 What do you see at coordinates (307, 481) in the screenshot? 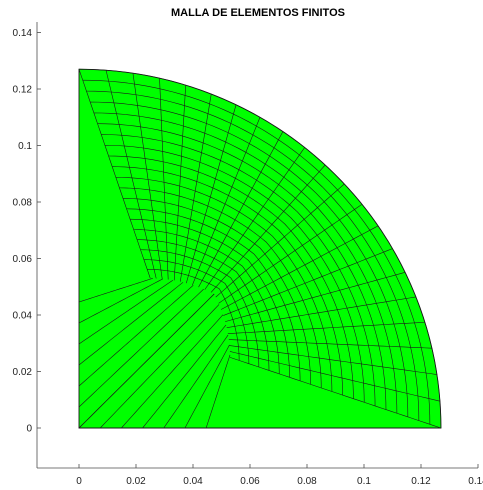
I see `x-tick-label: 0.08` at bounding box center [307, 481].